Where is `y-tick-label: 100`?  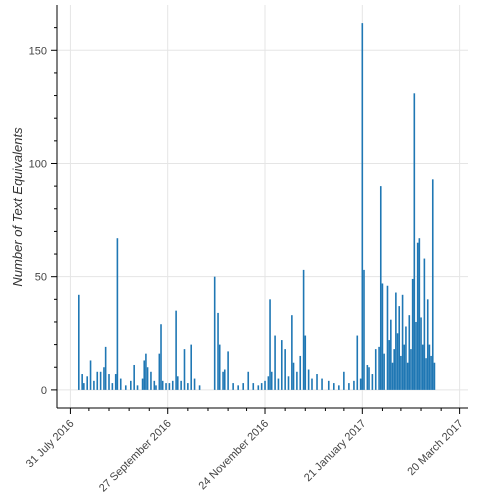
y-tick-label: 100 is located at coordinates (38, 164).